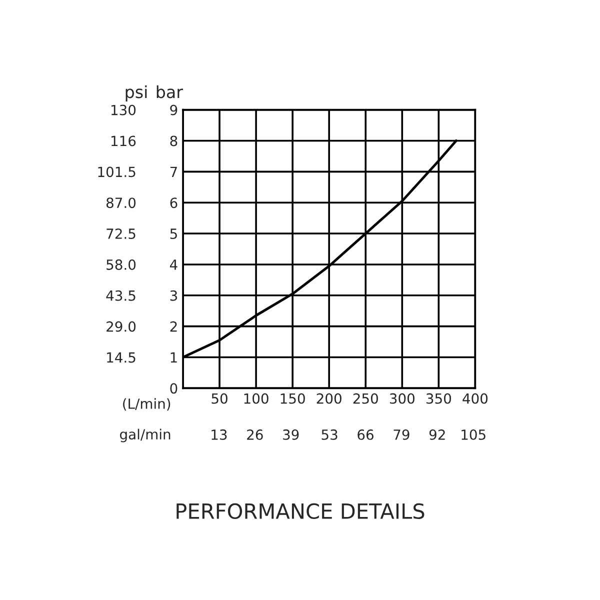 This screenshot has height=600, width=600. Describe the element at coordinates (117, 172) in the screenshot. I see `y2-tick-label: 101.5` at that location.